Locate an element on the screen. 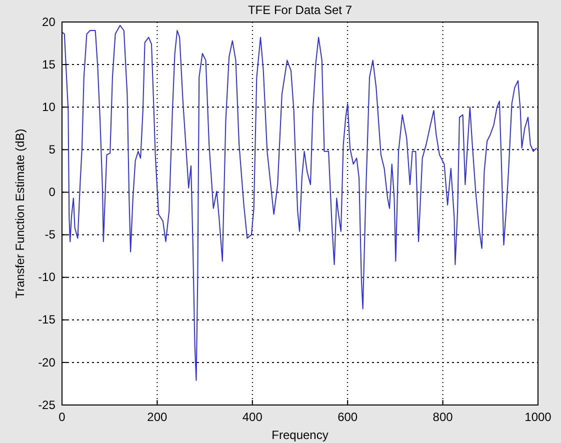 The width and height of the screenshot is (561, 443). y-tick-label: -10 is located at coordinates (47, 277).